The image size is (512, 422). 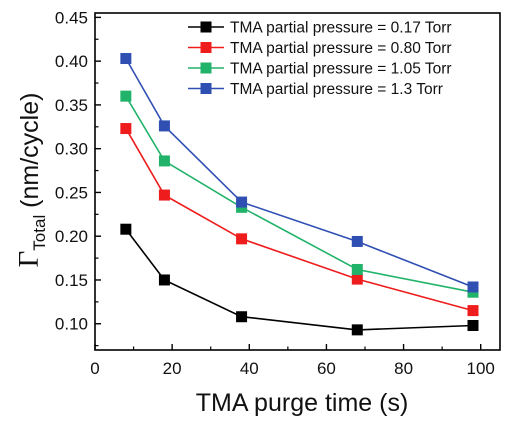 I want to click on legend-label: TMA partial pressure = 1.05 Torr, so click(x=341, y=69).